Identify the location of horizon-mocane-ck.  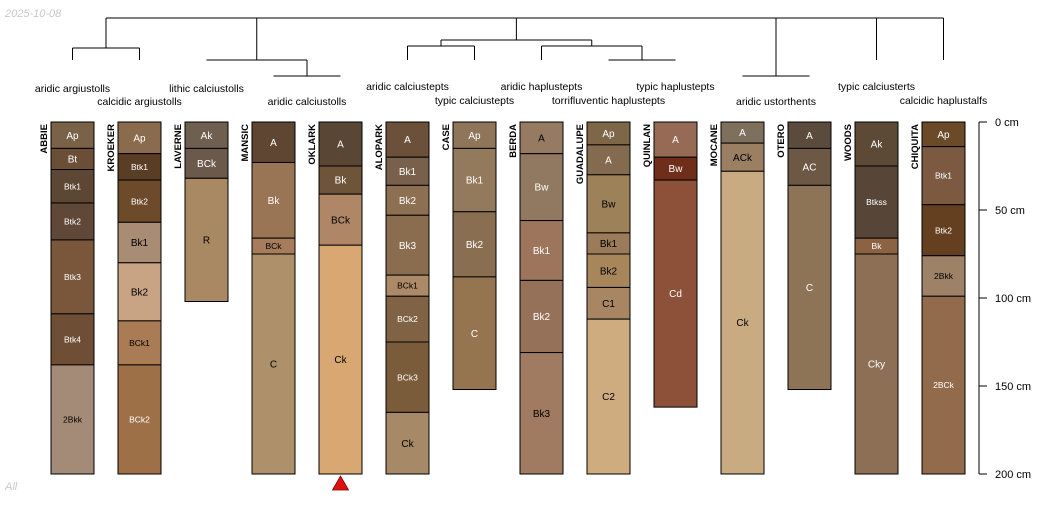
(742, 322).